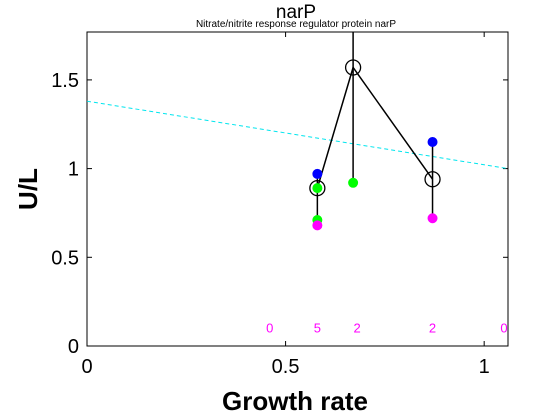  I want to click on x-tick-label: 1, so click(484, 367).